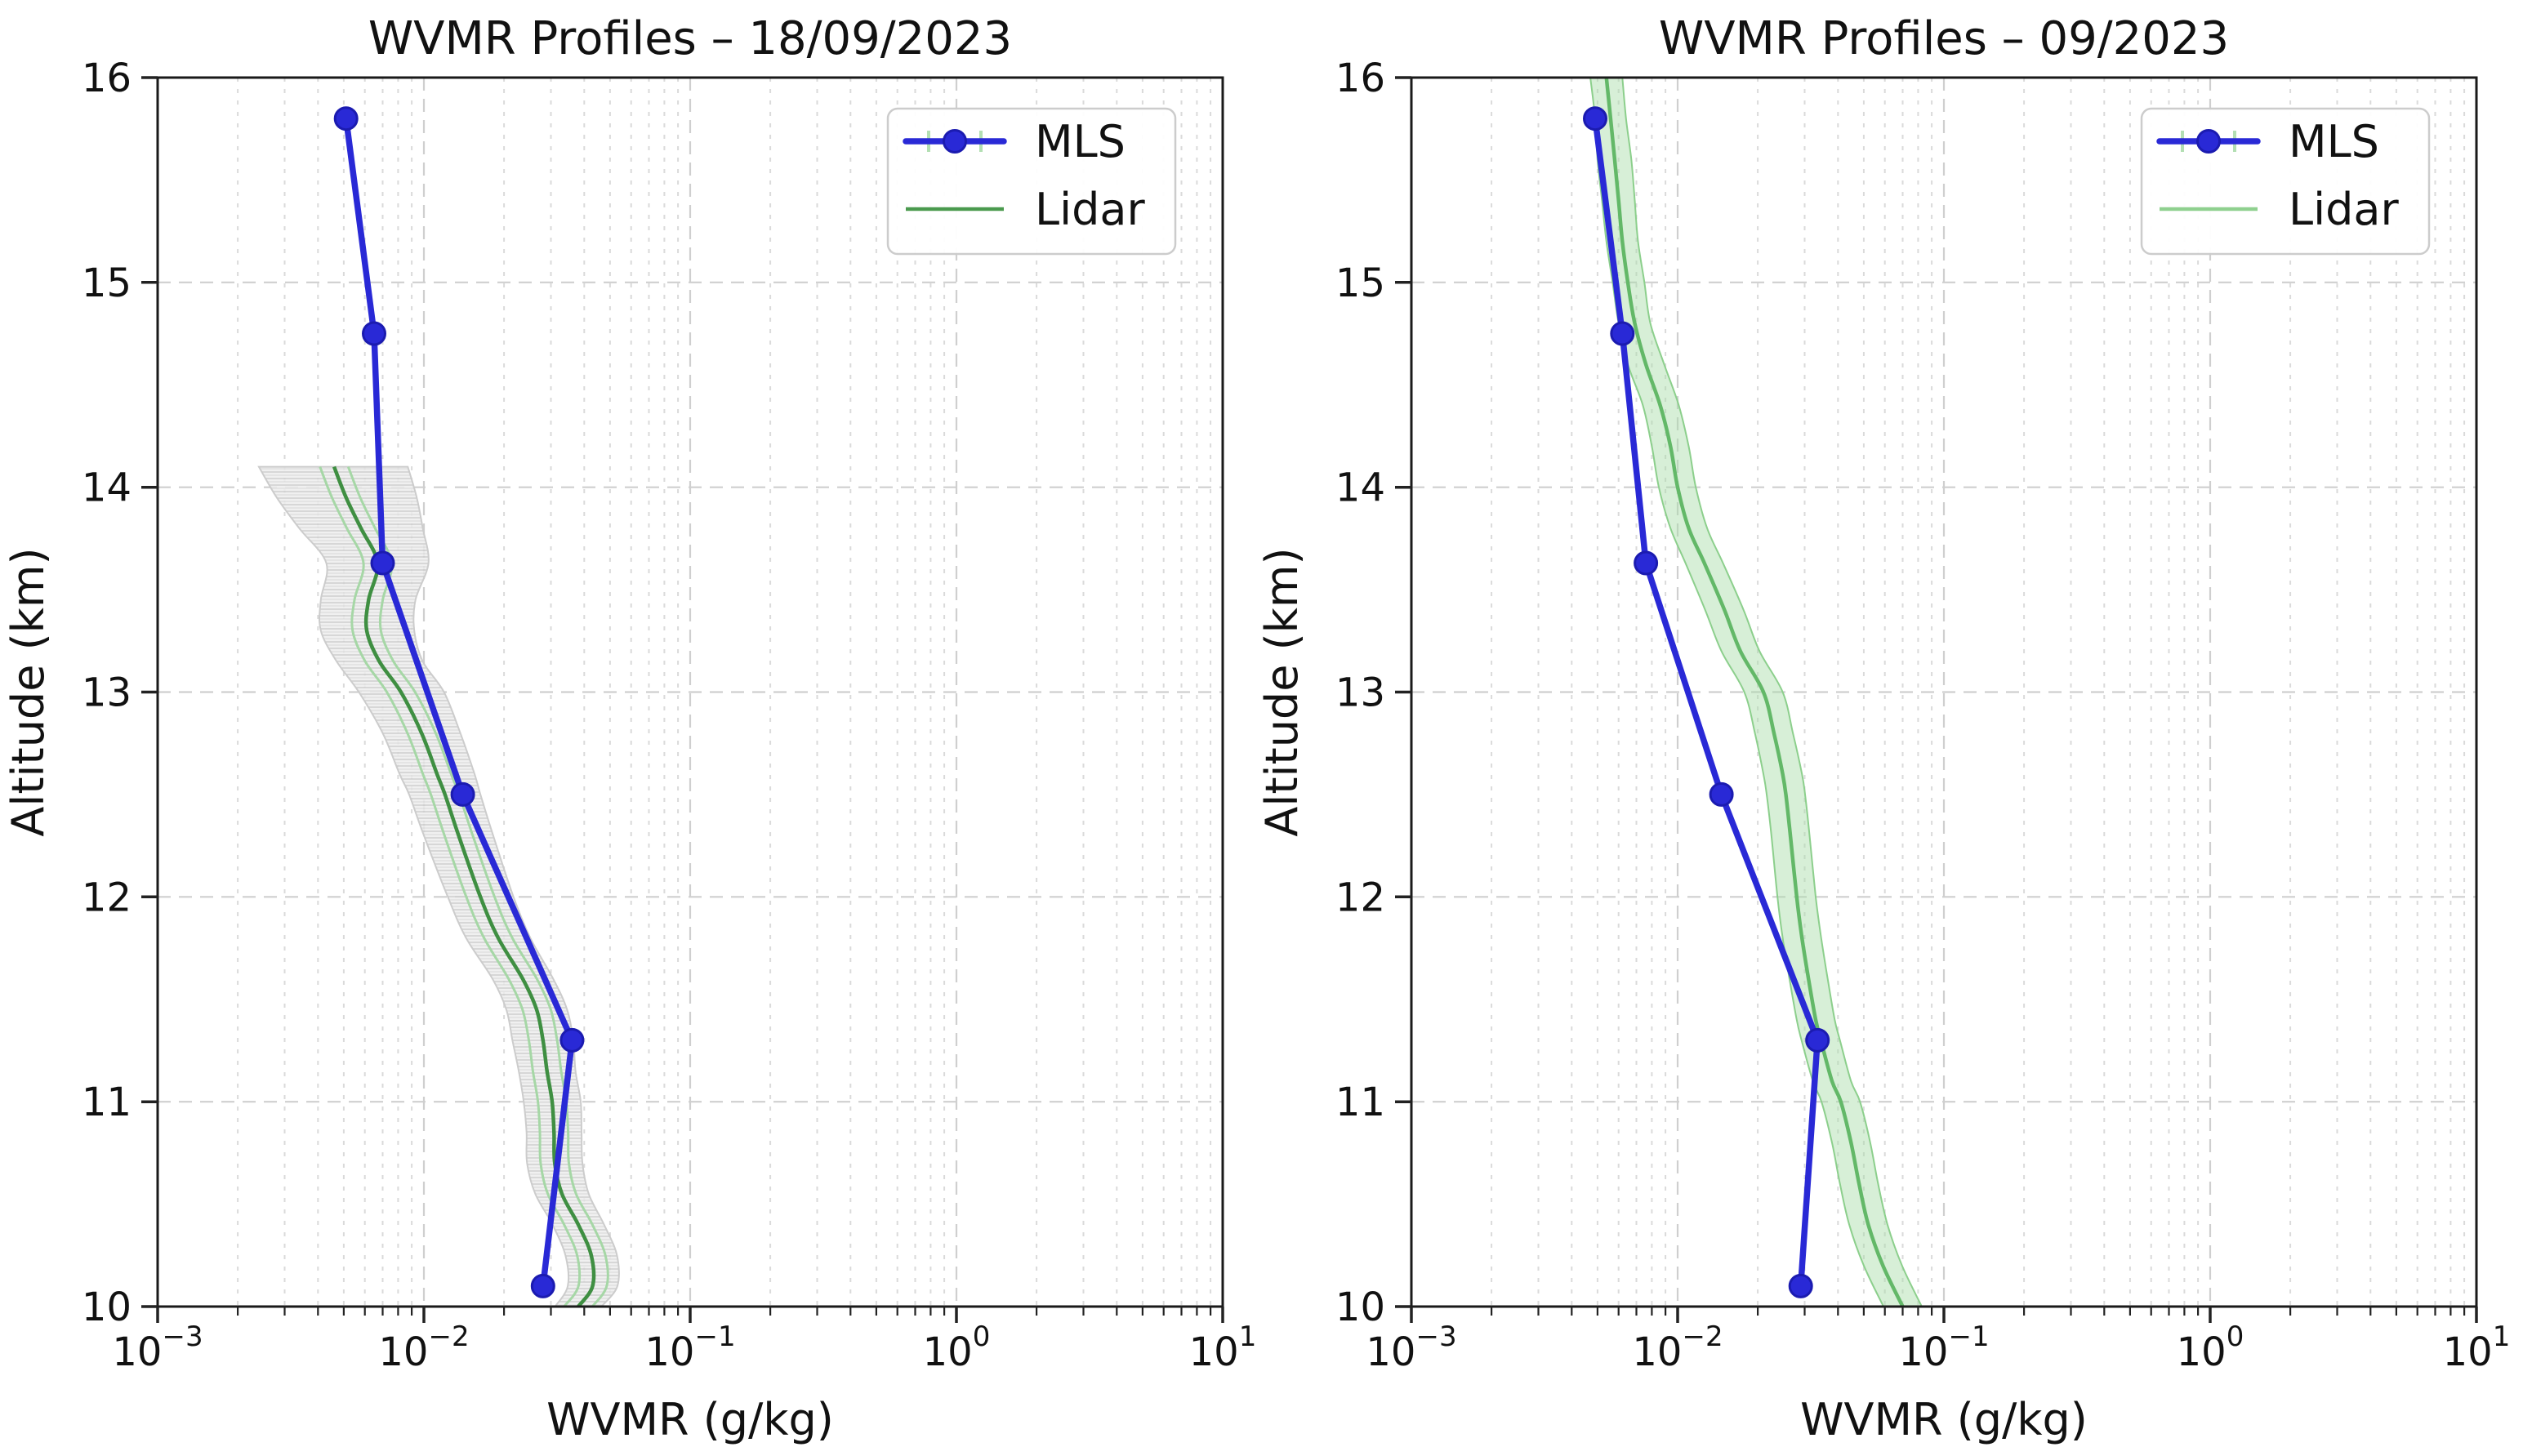  What do you see at coordinates (1944, 39) in the screenshot?
I see `chart-title: WVMR Profiles – 09/2023` at bounding box center [1944, 39].